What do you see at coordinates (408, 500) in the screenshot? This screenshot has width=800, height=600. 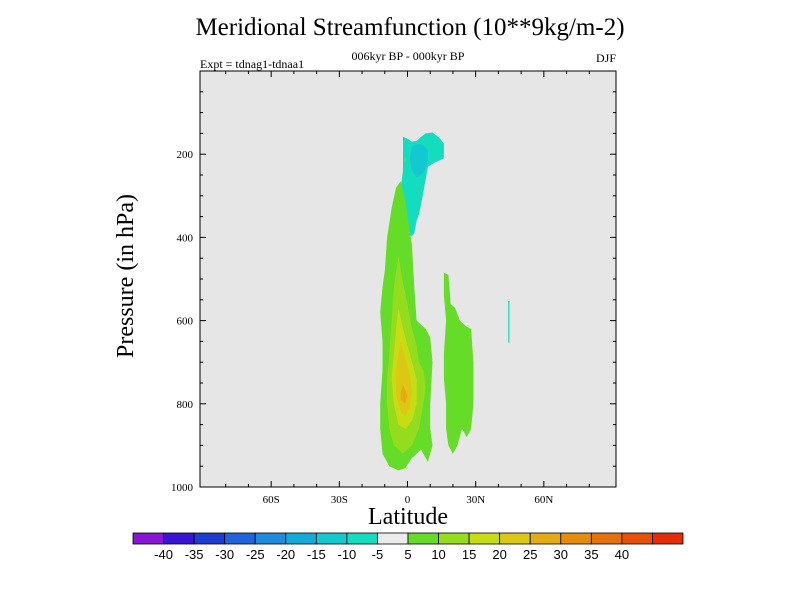 I see `x-tick-label: 0` at bounding box center [408, 500].